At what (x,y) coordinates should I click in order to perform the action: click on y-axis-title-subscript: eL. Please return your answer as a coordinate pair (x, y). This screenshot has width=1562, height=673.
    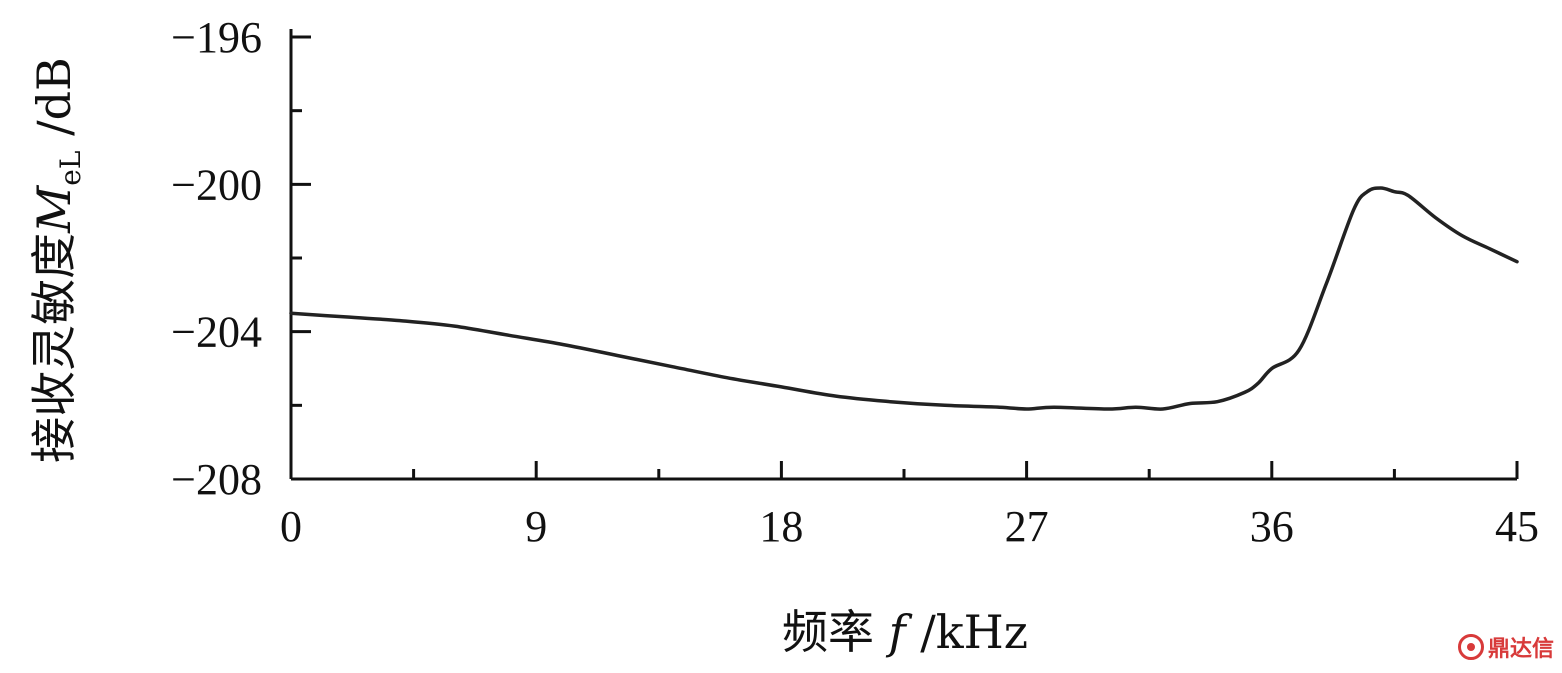
    Looking at the image, I should click on (70, 168).